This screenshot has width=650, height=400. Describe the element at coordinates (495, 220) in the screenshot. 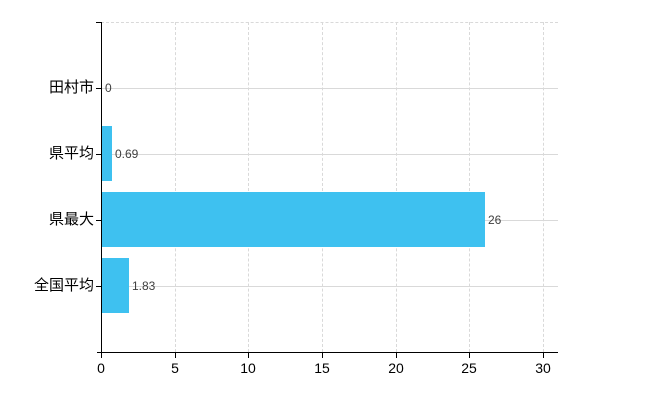

I see `bar-value-label: 26` at that location.